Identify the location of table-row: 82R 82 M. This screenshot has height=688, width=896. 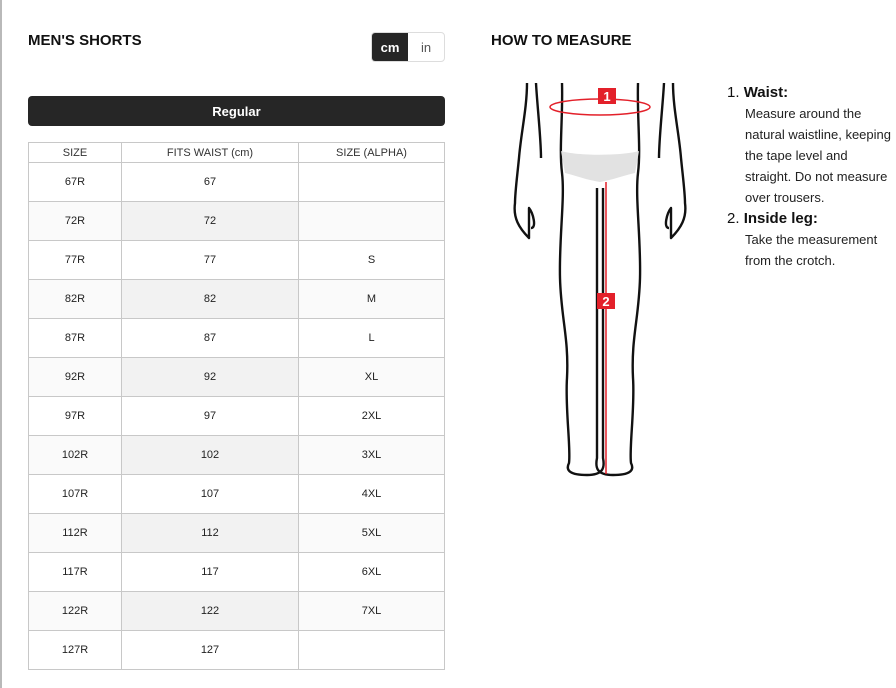
(236, 299).